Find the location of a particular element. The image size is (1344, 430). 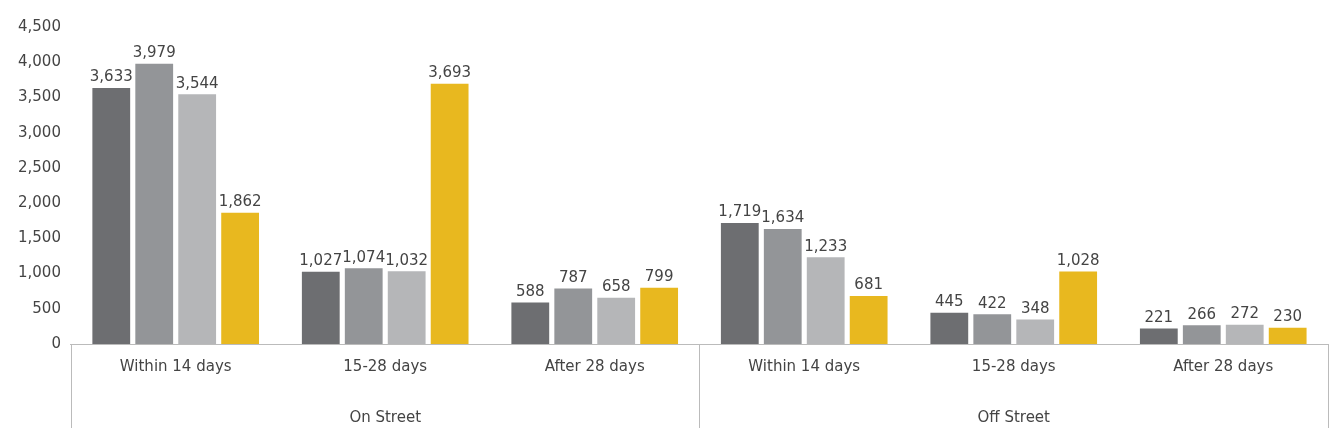

data-label: 1,074 is located at coordinates (364, 256).